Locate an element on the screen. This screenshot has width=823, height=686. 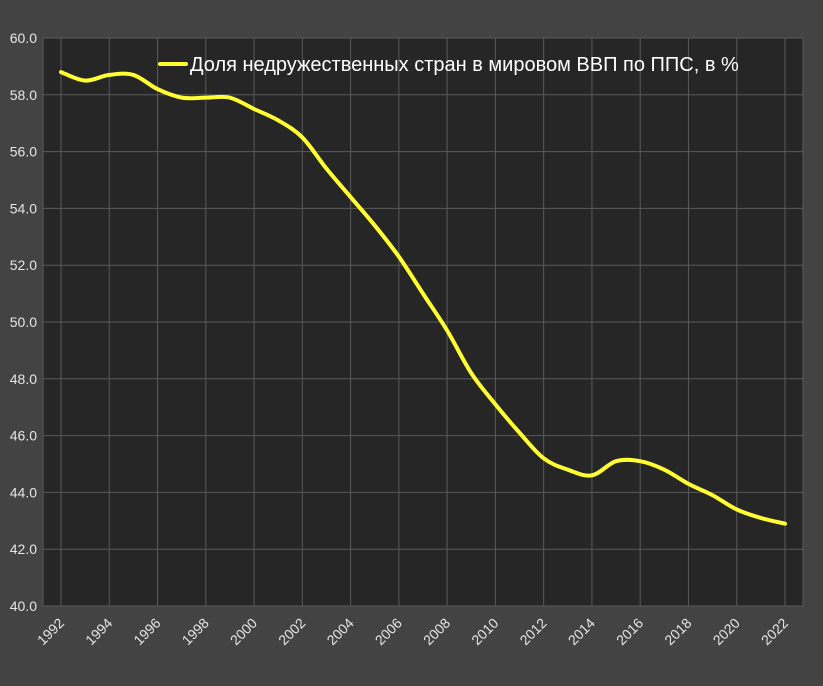
x-tick-label: 1992 is located at coordinates (50, 631).